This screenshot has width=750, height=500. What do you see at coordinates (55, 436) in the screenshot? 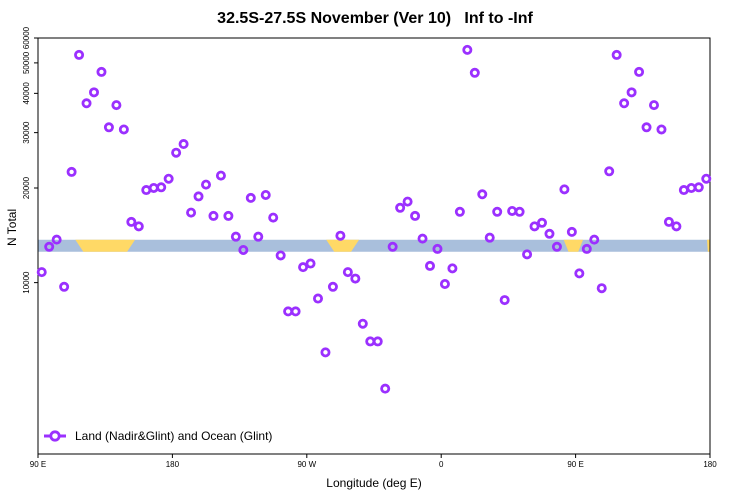
I see `legend-marker-swatch` at bounding box center [55, 436].